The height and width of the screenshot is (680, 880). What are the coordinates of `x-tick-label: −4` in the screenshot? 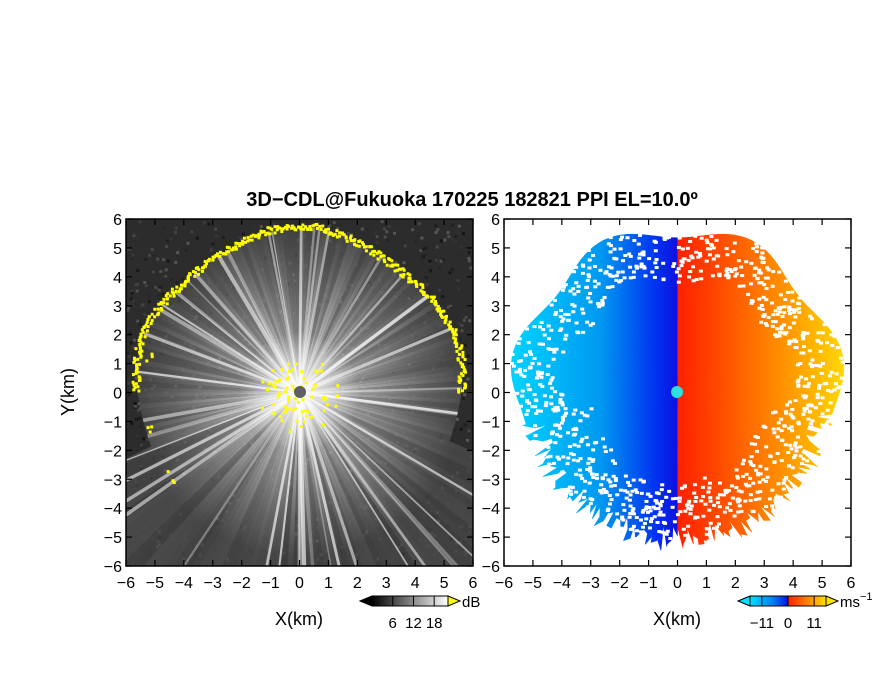 It's located at (184, 583).